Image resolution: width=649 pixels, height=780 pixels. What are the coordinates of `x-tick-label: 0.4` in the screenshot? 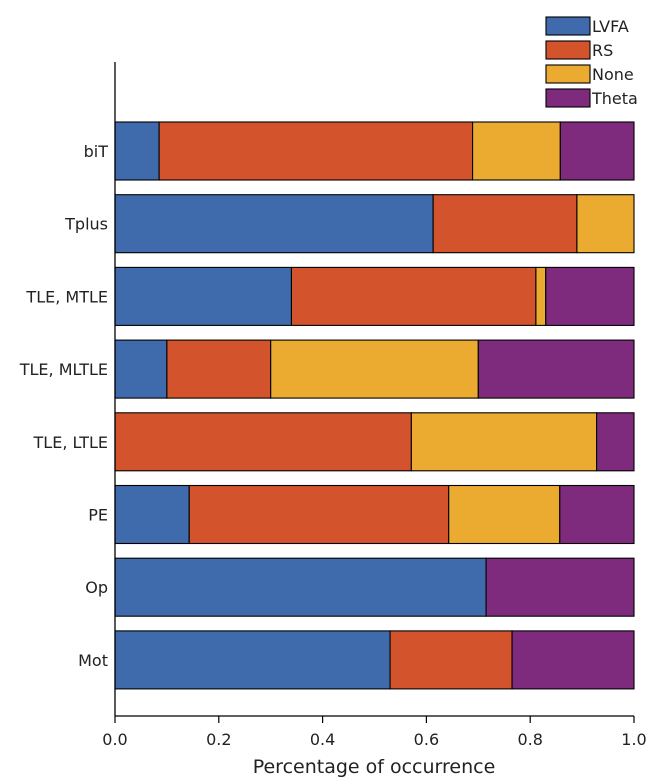 It's located at (322, 739).